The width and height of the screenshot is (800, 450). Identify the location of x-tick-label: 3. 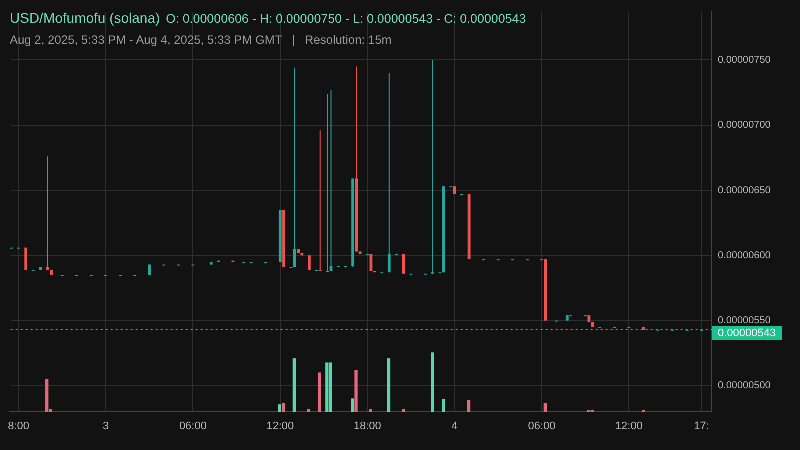
(106, 426).